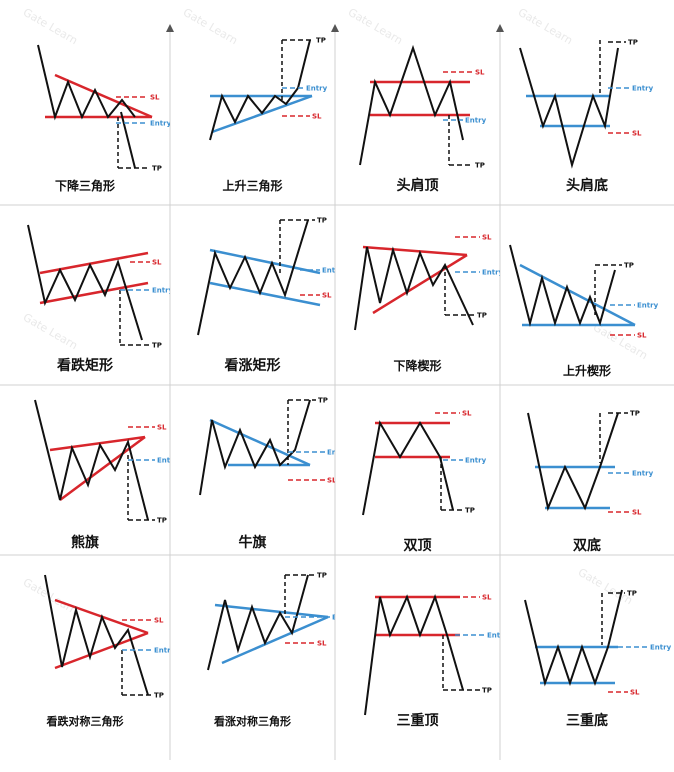 The height and width of the screenshot is (772, 674). I want to click on pattern-title: 头肩顶, so click(418, 185).